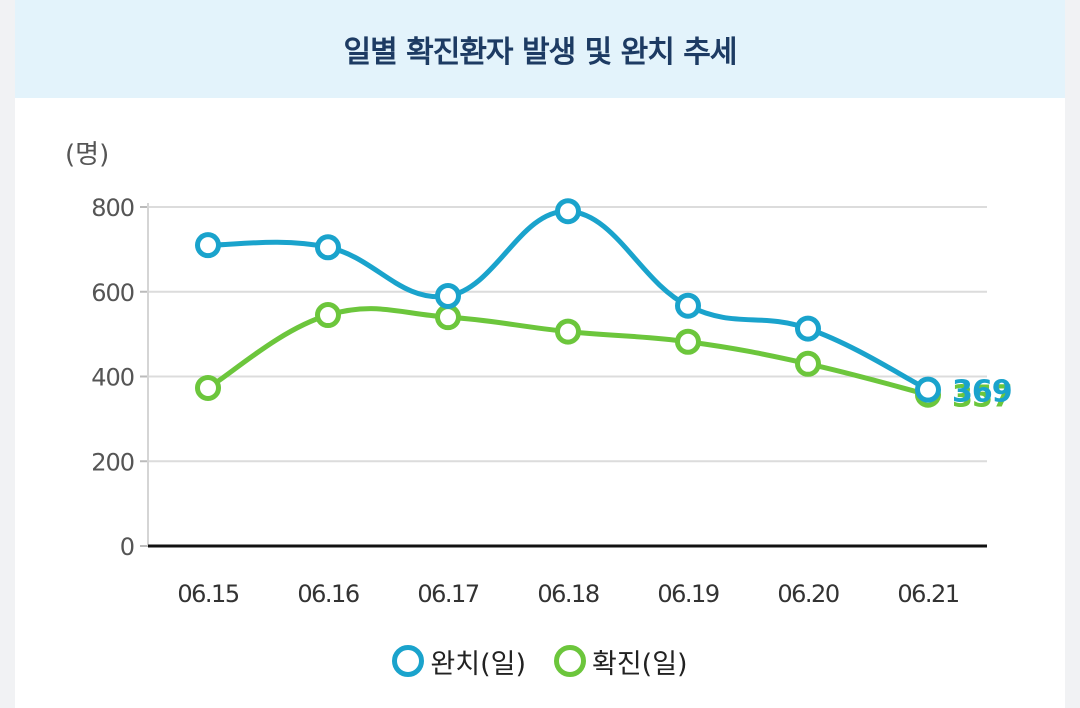 The width and height of the screenshot is (1080, 708). What do you see at coordinates (567, 594) in the screenshot?
I see `x-tick-label: 06.18` at bounding box center [567, 594].